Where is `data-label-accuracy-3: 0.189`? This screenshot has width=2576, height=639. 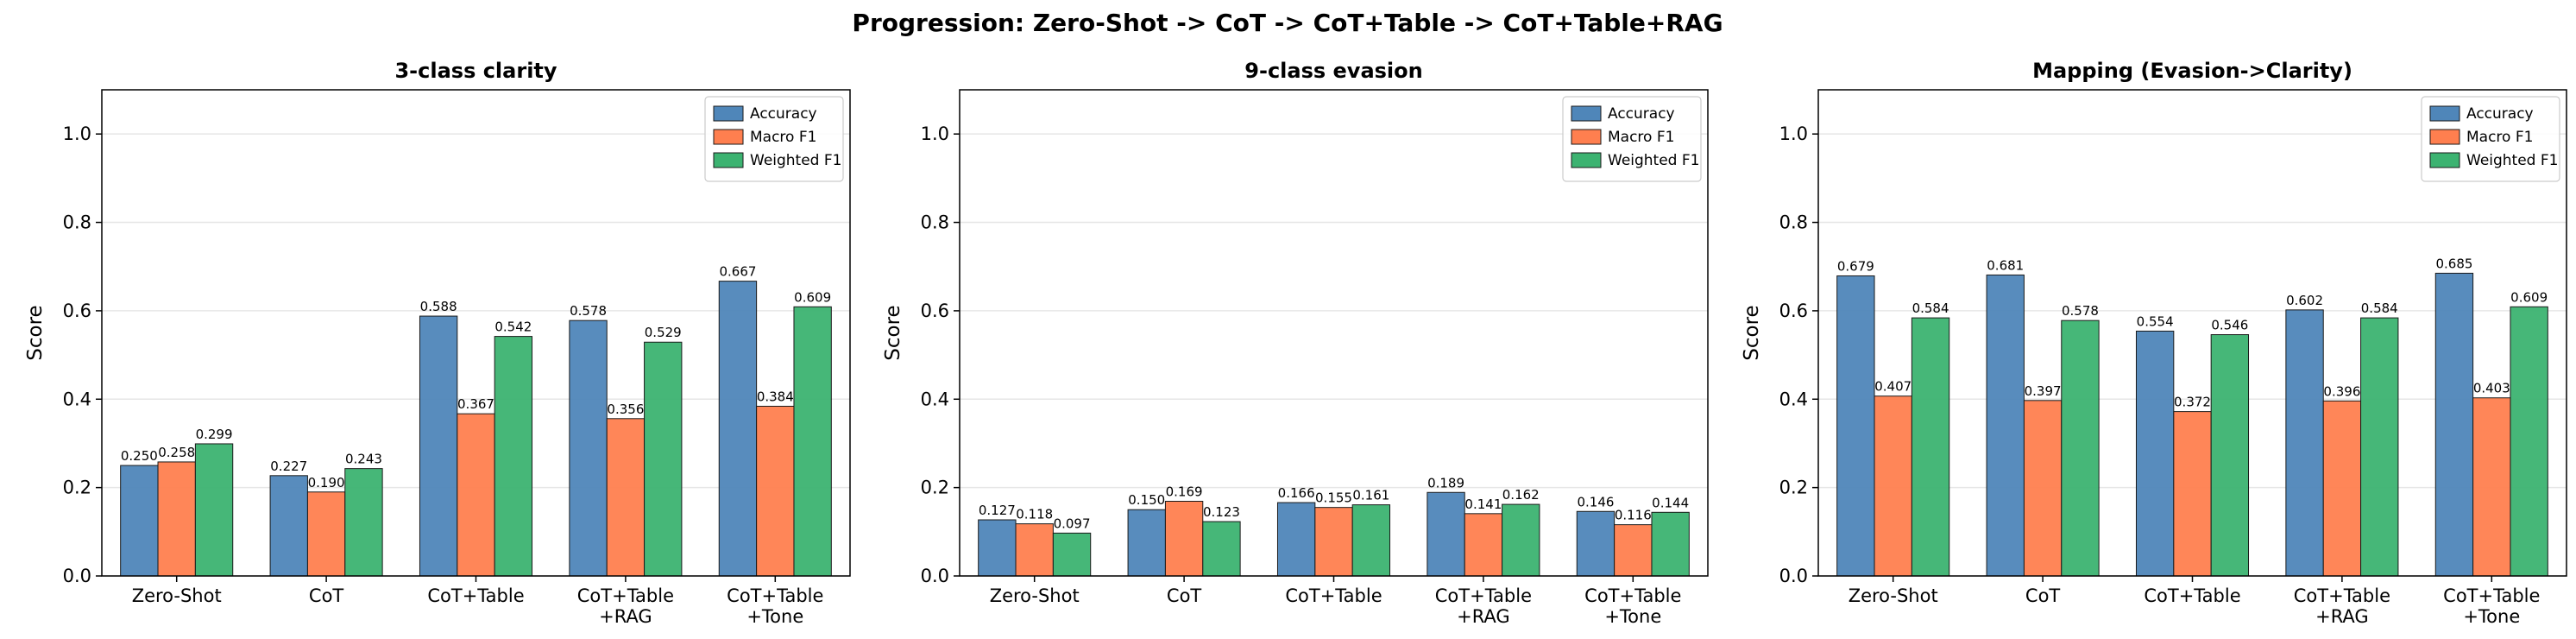 data-label-accuracy-3: 0.189 is located at coordinates (1446, 482).